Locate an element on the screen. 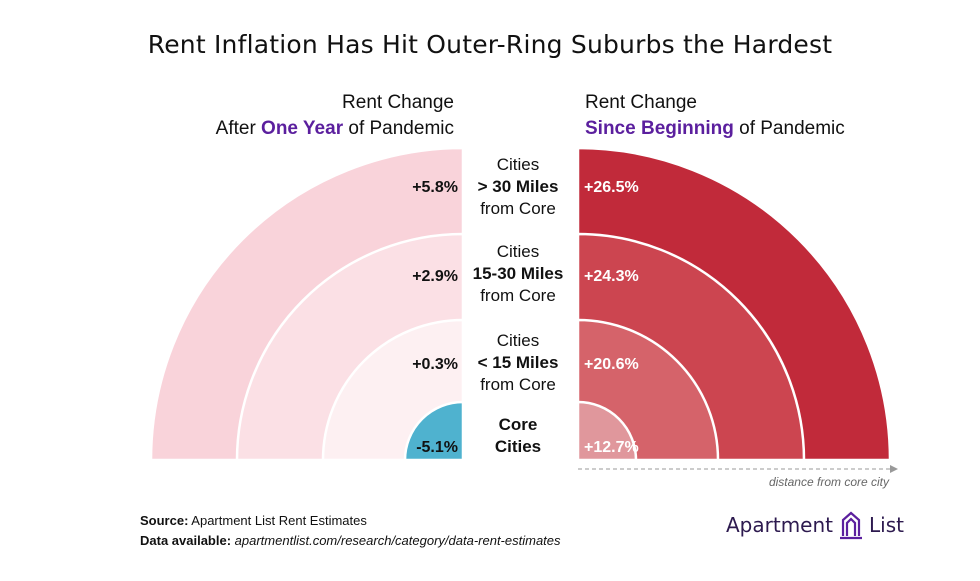  left-panel-header: Rent Change After One Year of Pandemic is located at coordinates (335, 116).